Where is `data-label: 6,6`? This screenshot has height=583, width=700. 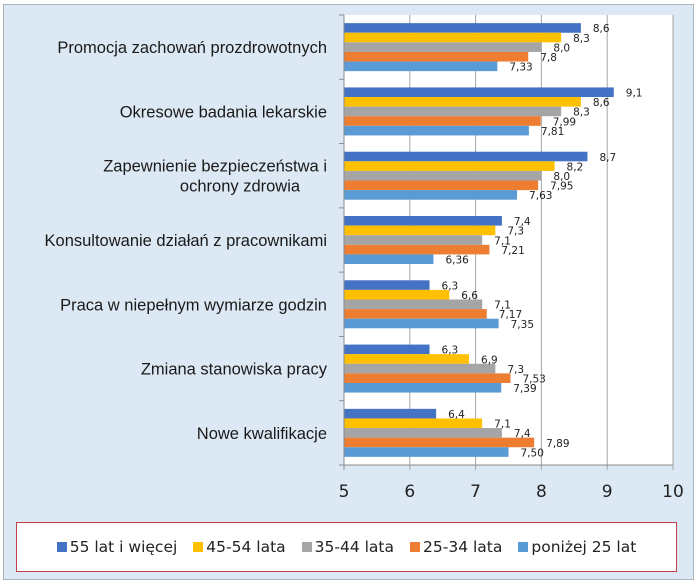
data-label: 6,6 is located at coordinates (469, 296).